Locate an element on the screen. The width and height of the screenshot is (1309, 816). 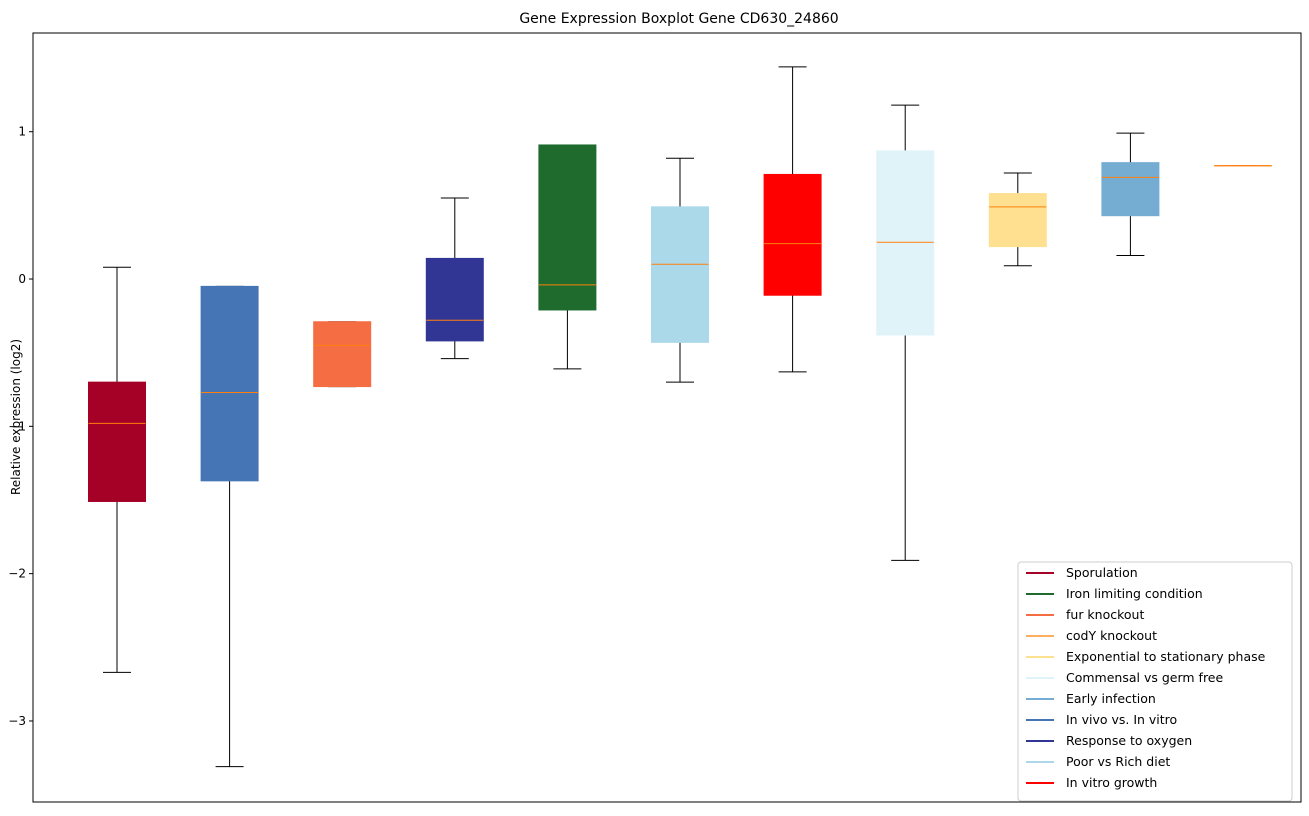
legend-label: codY knockout is located at coordinates (1111, 635).